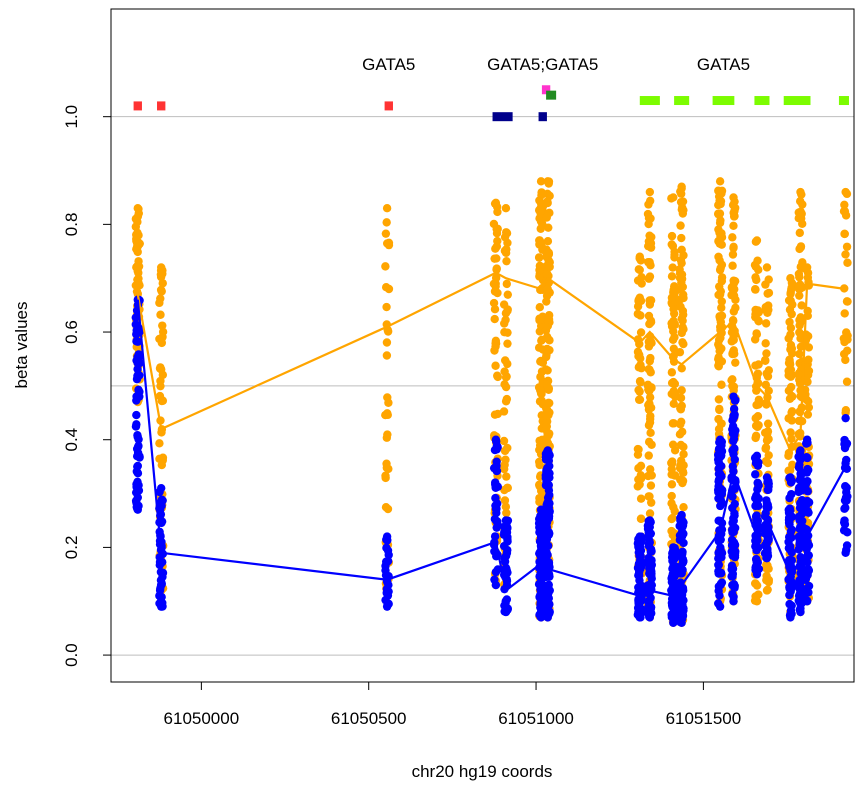  Describe the element at coordinates (71, 548) in the screenshot. I see `y-tick-label: 0.2` at that location.